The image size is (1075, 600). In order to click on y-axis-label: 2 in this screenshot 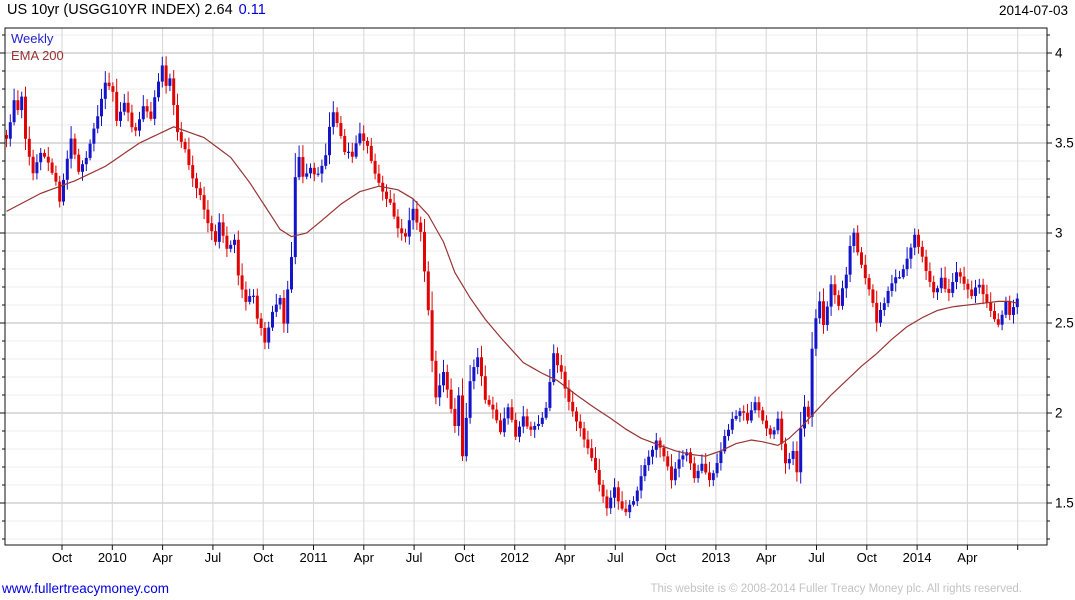, I will do `click(1059, 413)`.